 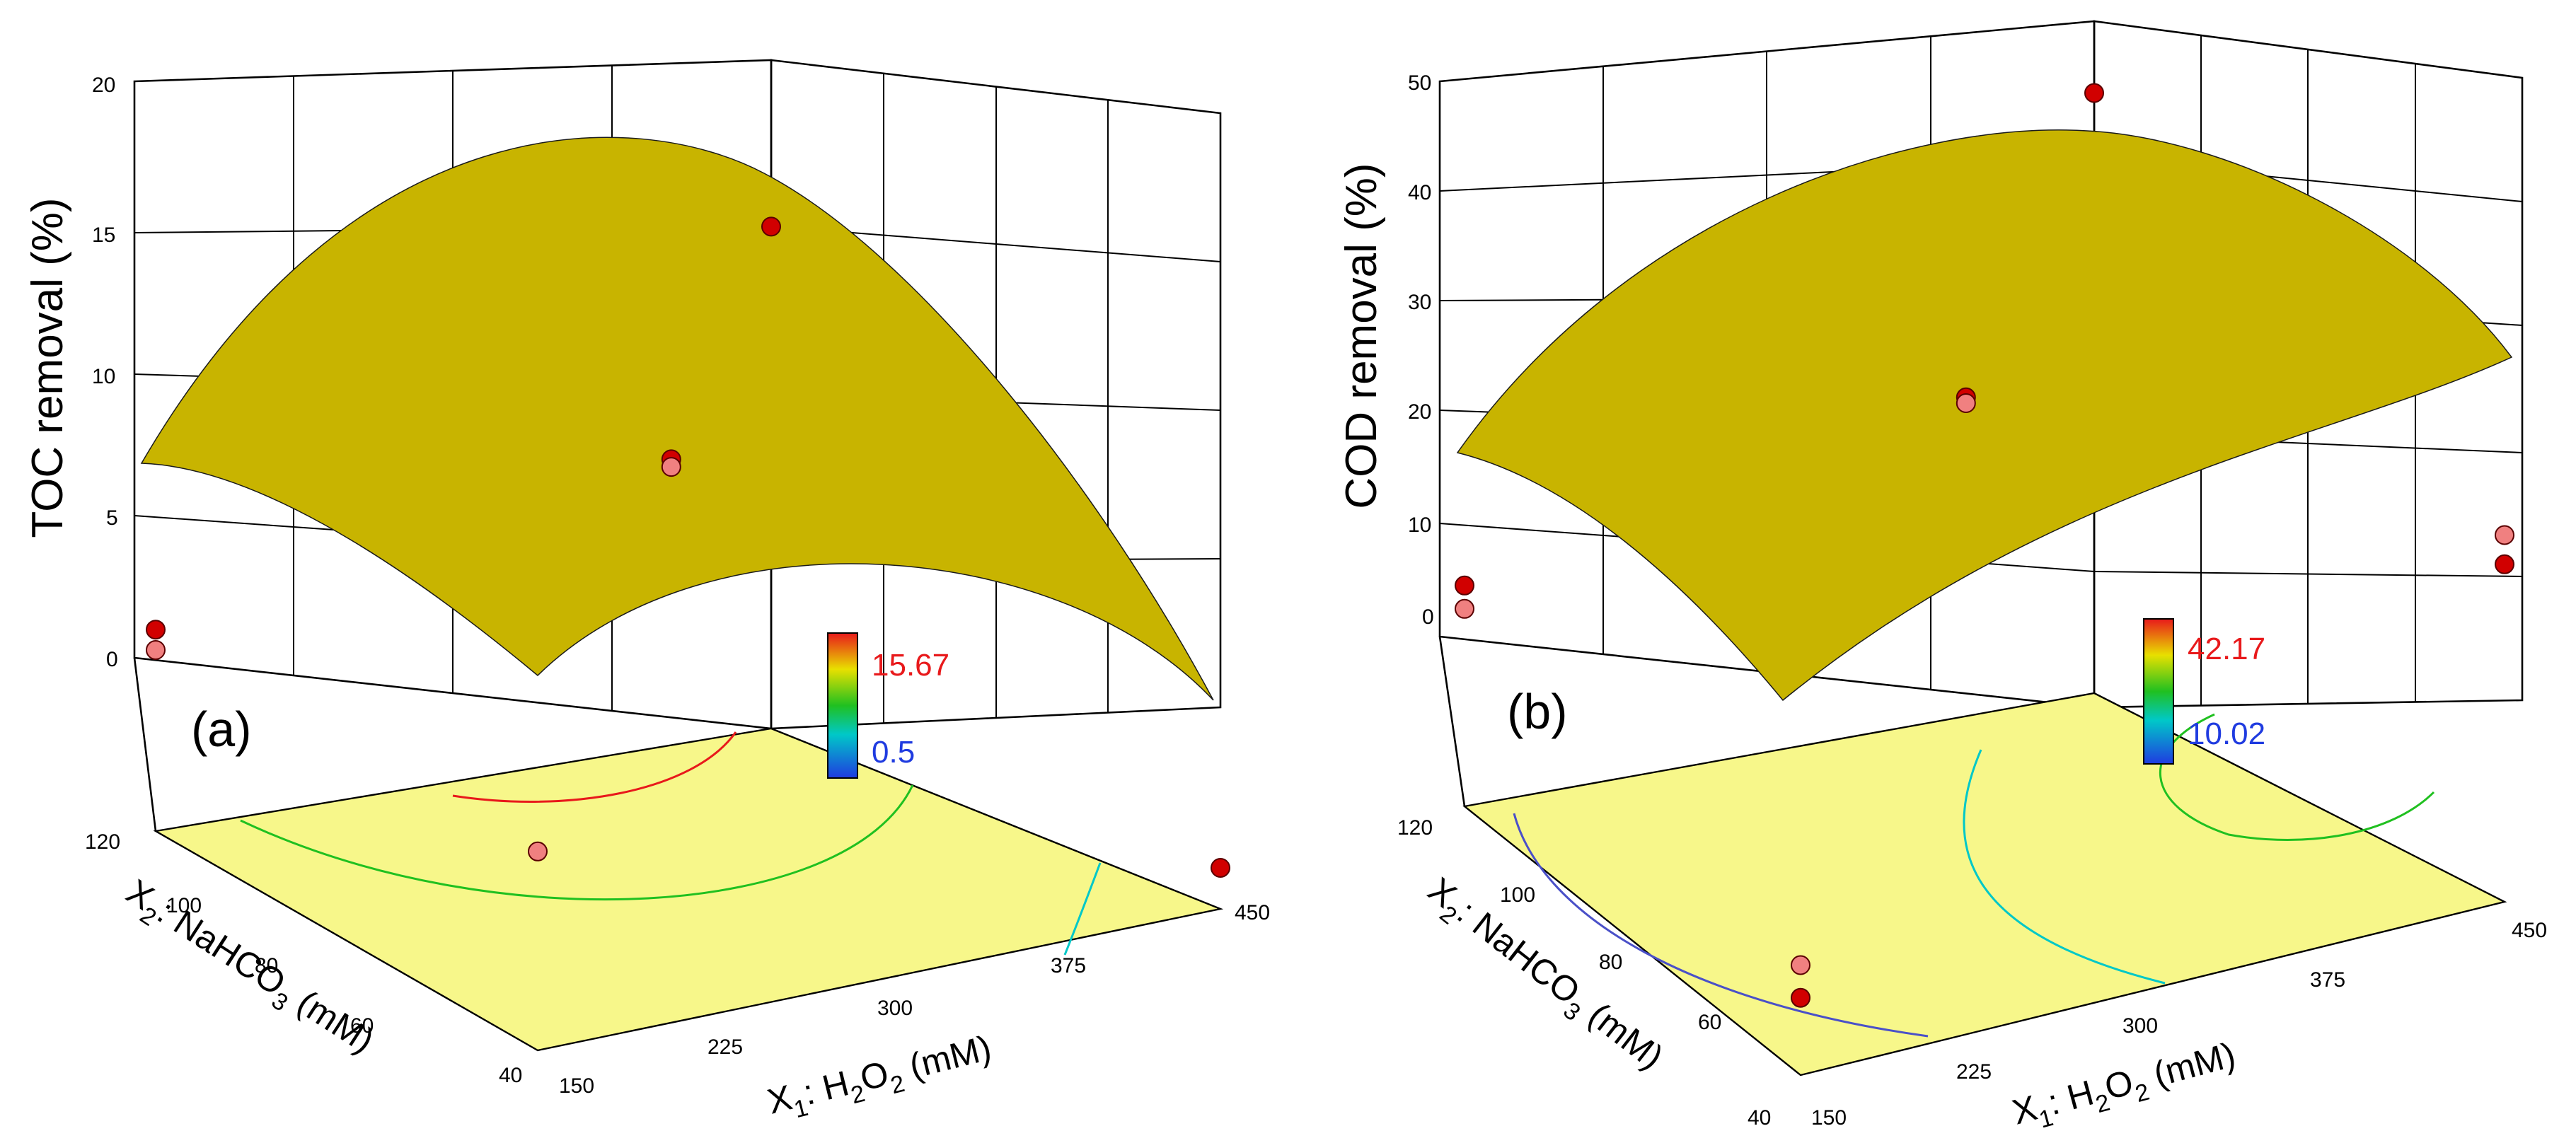 What do you see at coordinates (2179, 1024) in the screenshot?
I see `panel-b-x-ticks: 150 225 300 375 450` at bounding box center [2179, 1024].